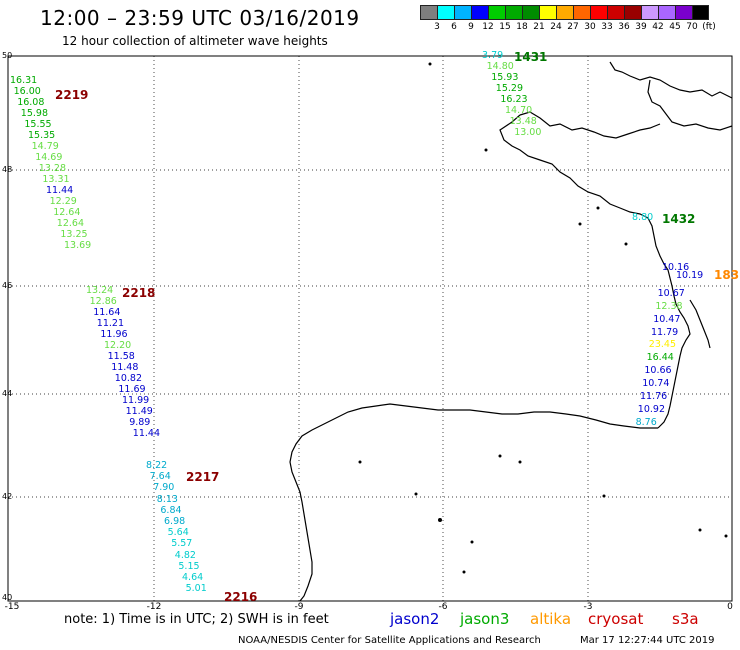 This screenshot has height=650, width=740. What do you see at coordinates (157, 465) in the screenshot?
I see `swh-value: 8.22` at bounding box center [157, 465].